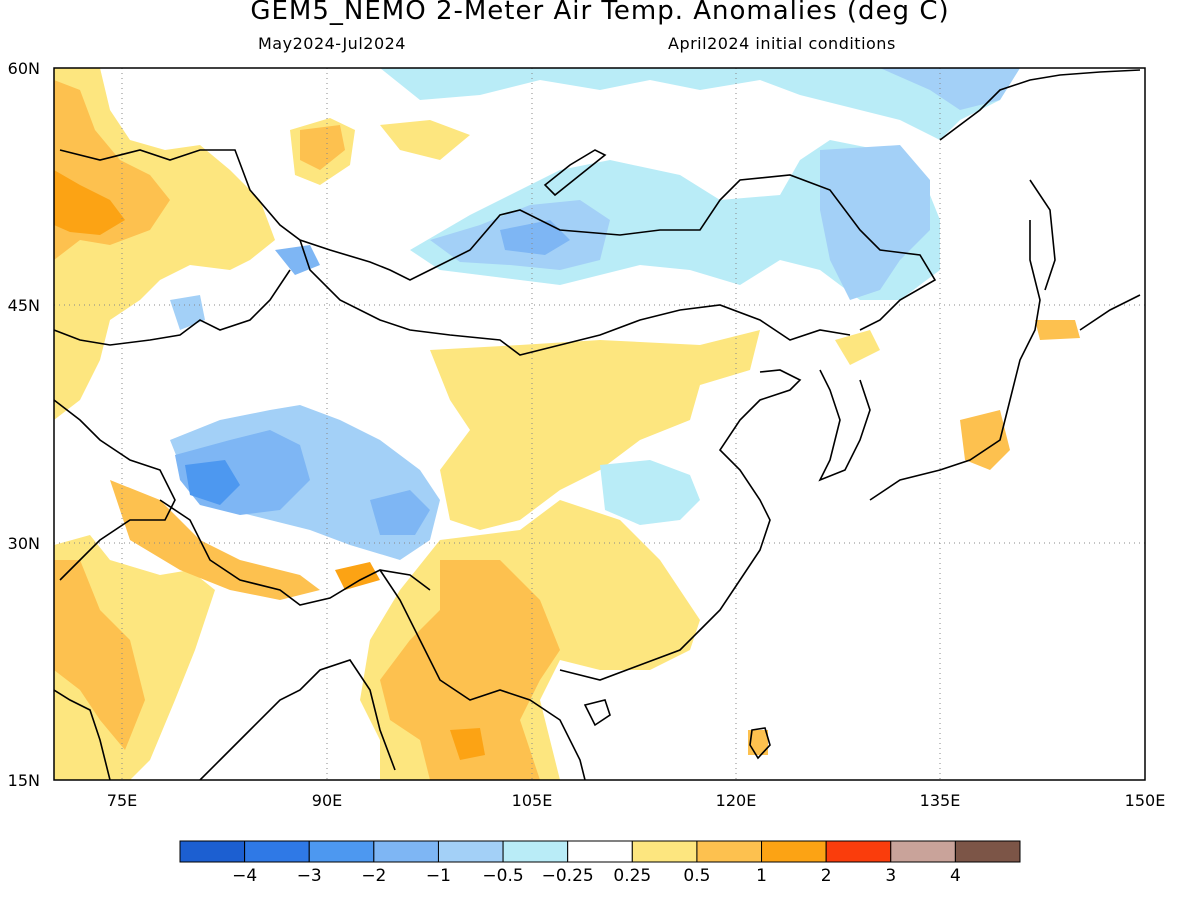 This screenshot has height=900, width=1200. What do you see at coordinates (950, 89) in the screenshot?
I see `cool-region-north-core` at bounding box center [950, 89].